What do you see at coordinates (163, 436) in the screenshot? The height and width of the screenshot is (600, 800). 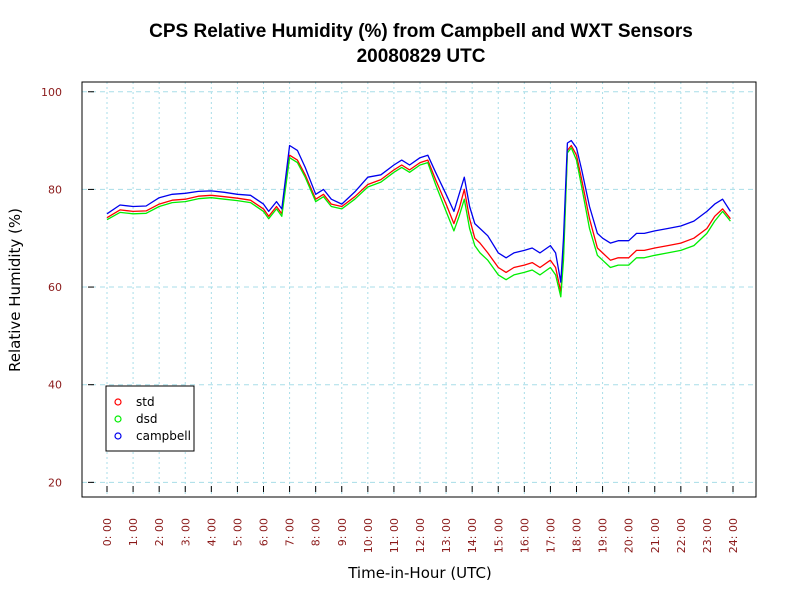 I see `legend-label-campbell: campbell` at bounding box center [163, 436].